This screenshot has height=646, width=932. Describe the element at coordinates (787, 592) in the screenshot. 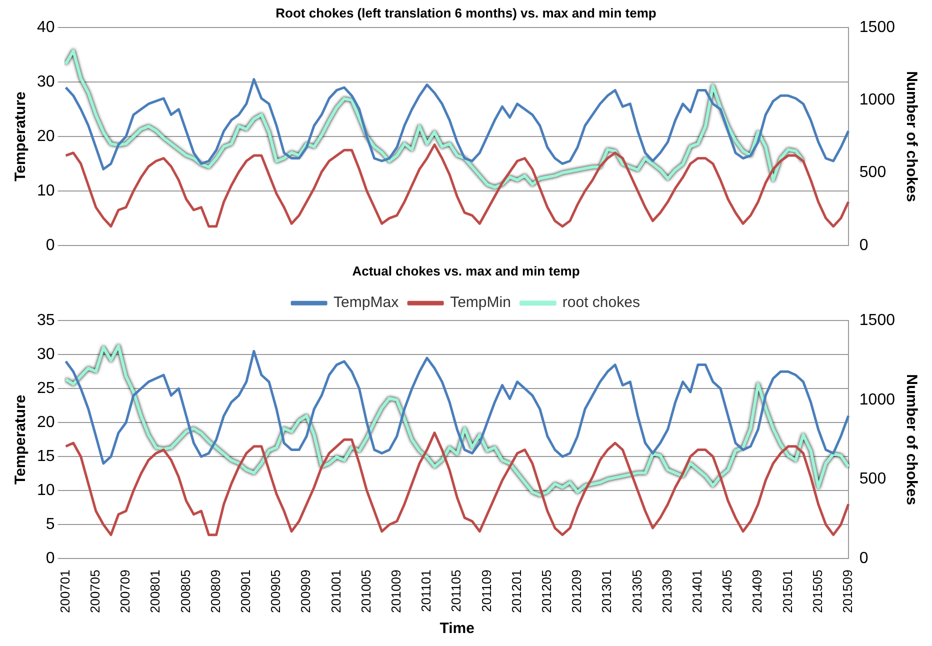

I see `x-tick-label: 201501` at that location.